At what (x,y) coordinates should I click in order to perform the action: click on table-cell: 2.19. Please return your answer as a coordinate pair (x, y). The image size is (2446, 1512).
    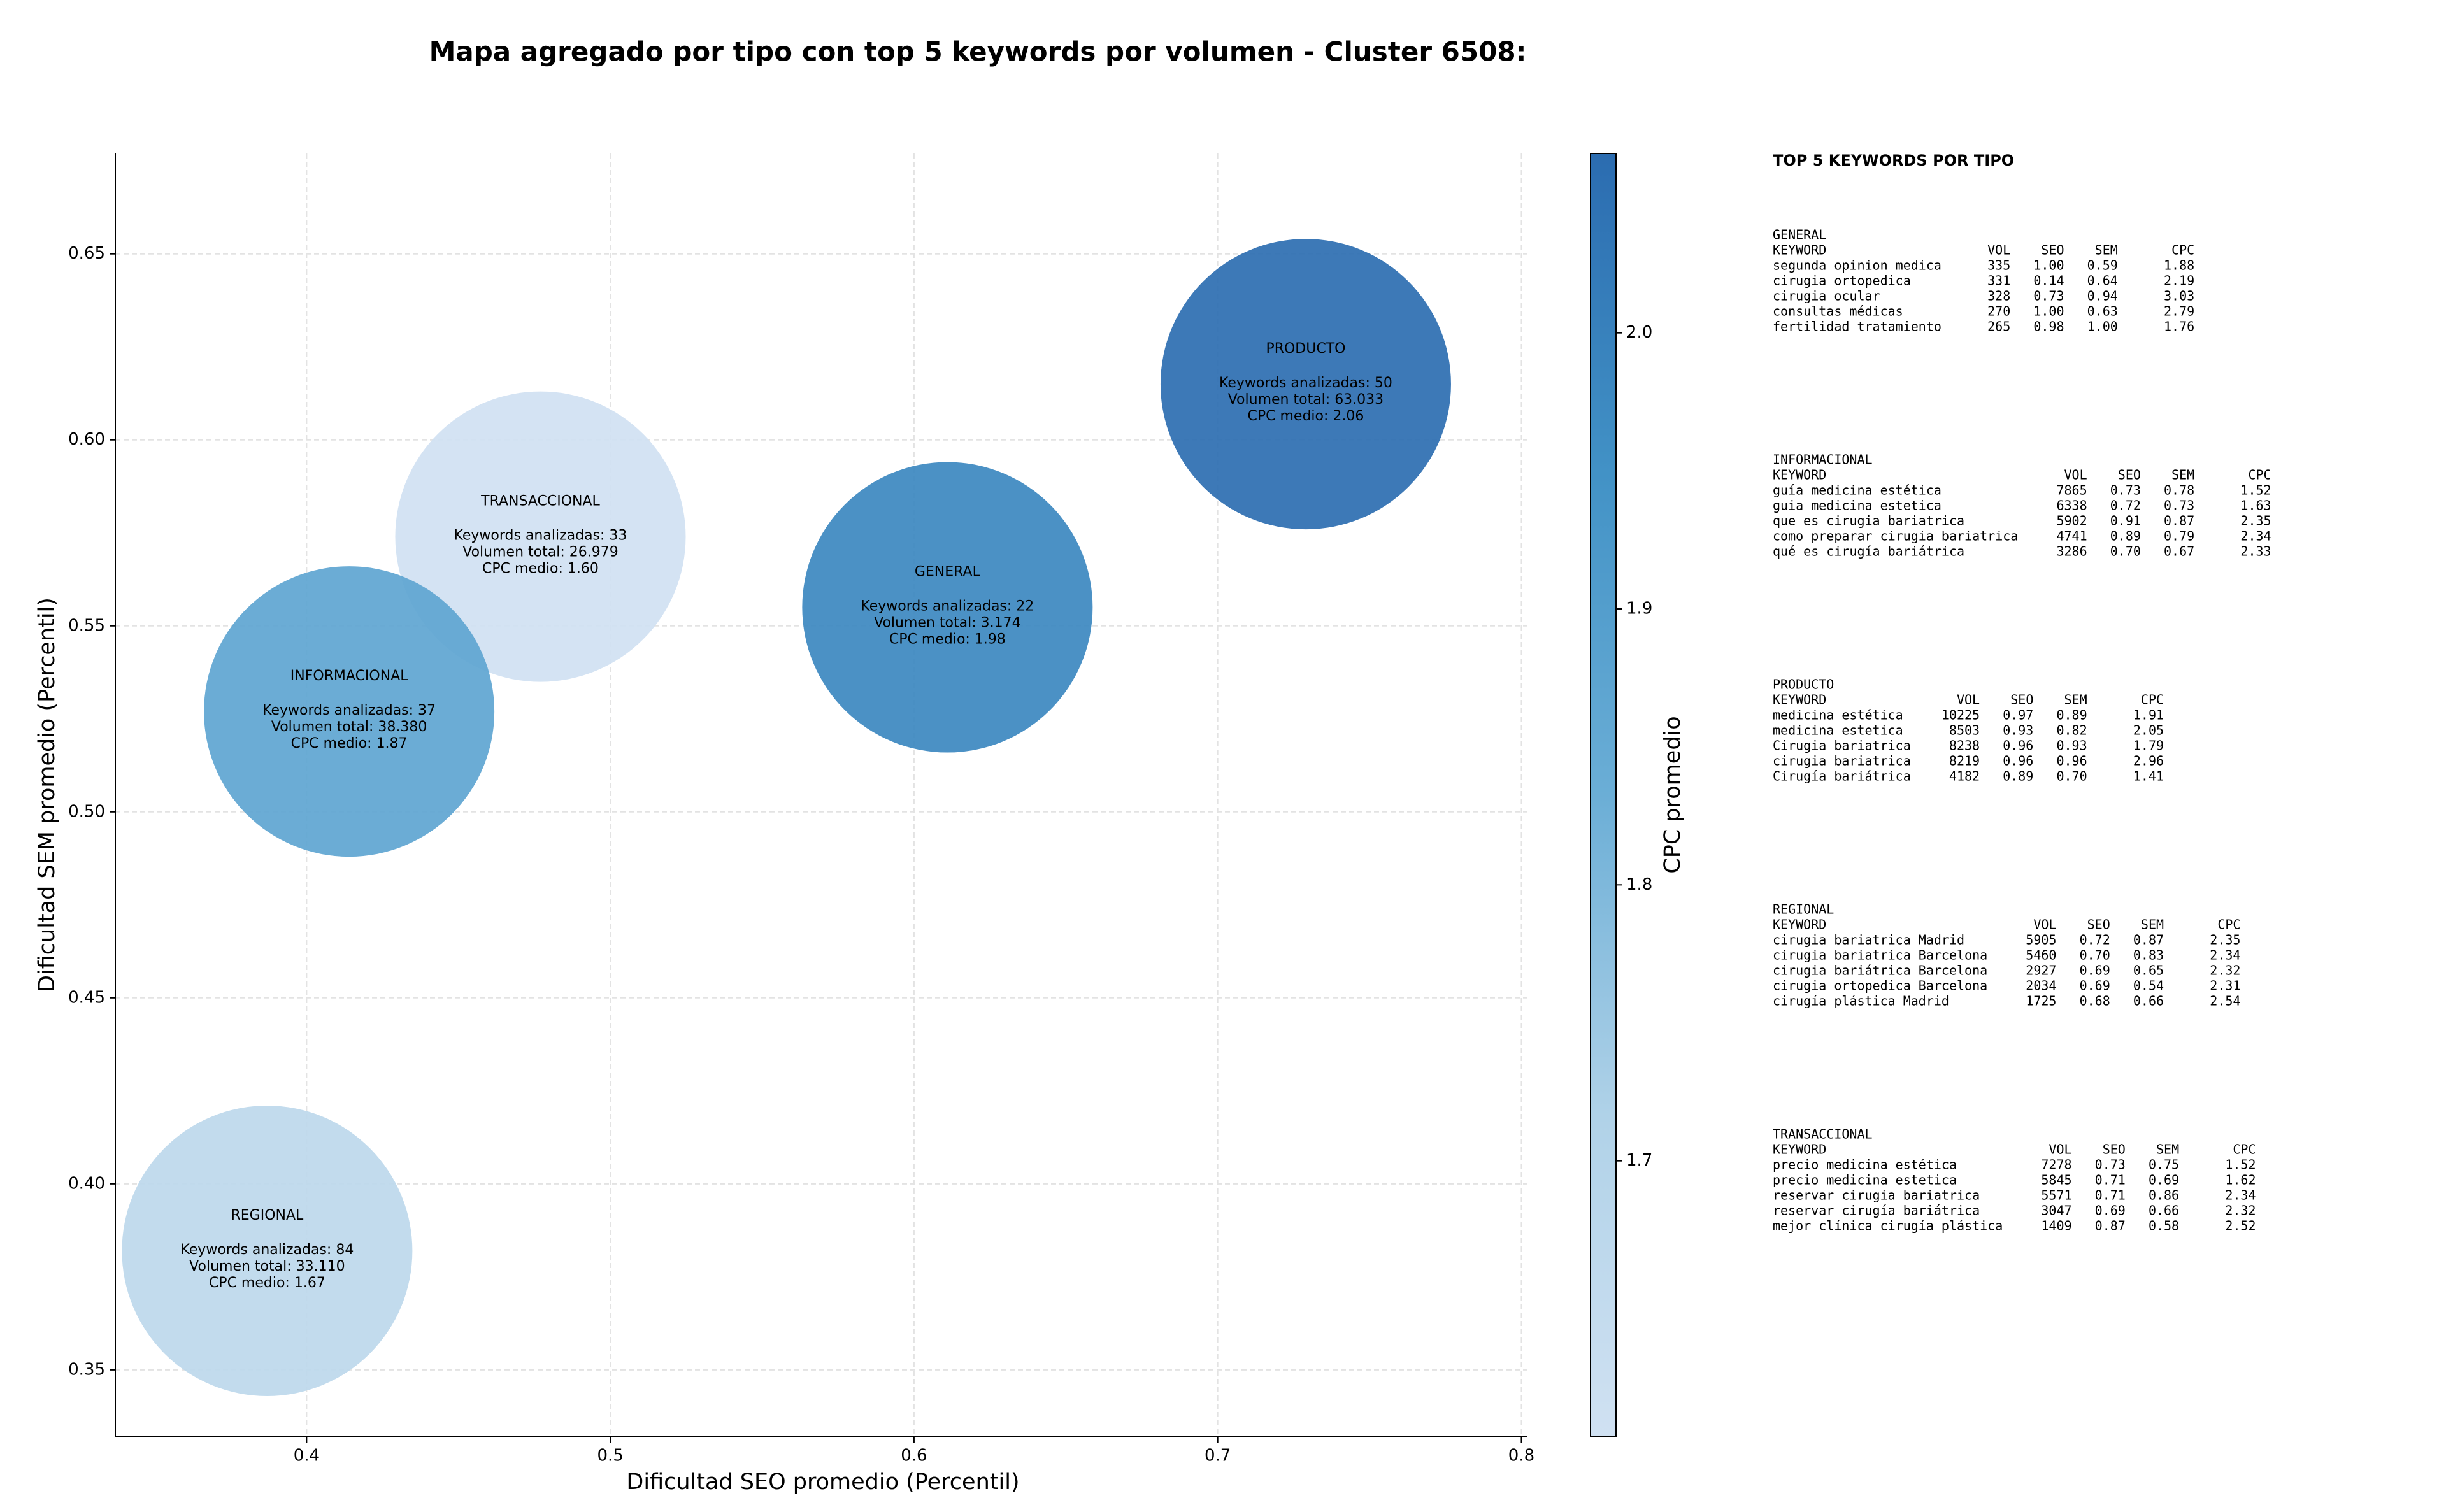
    Looking at the image, I should click on (2179, 281).